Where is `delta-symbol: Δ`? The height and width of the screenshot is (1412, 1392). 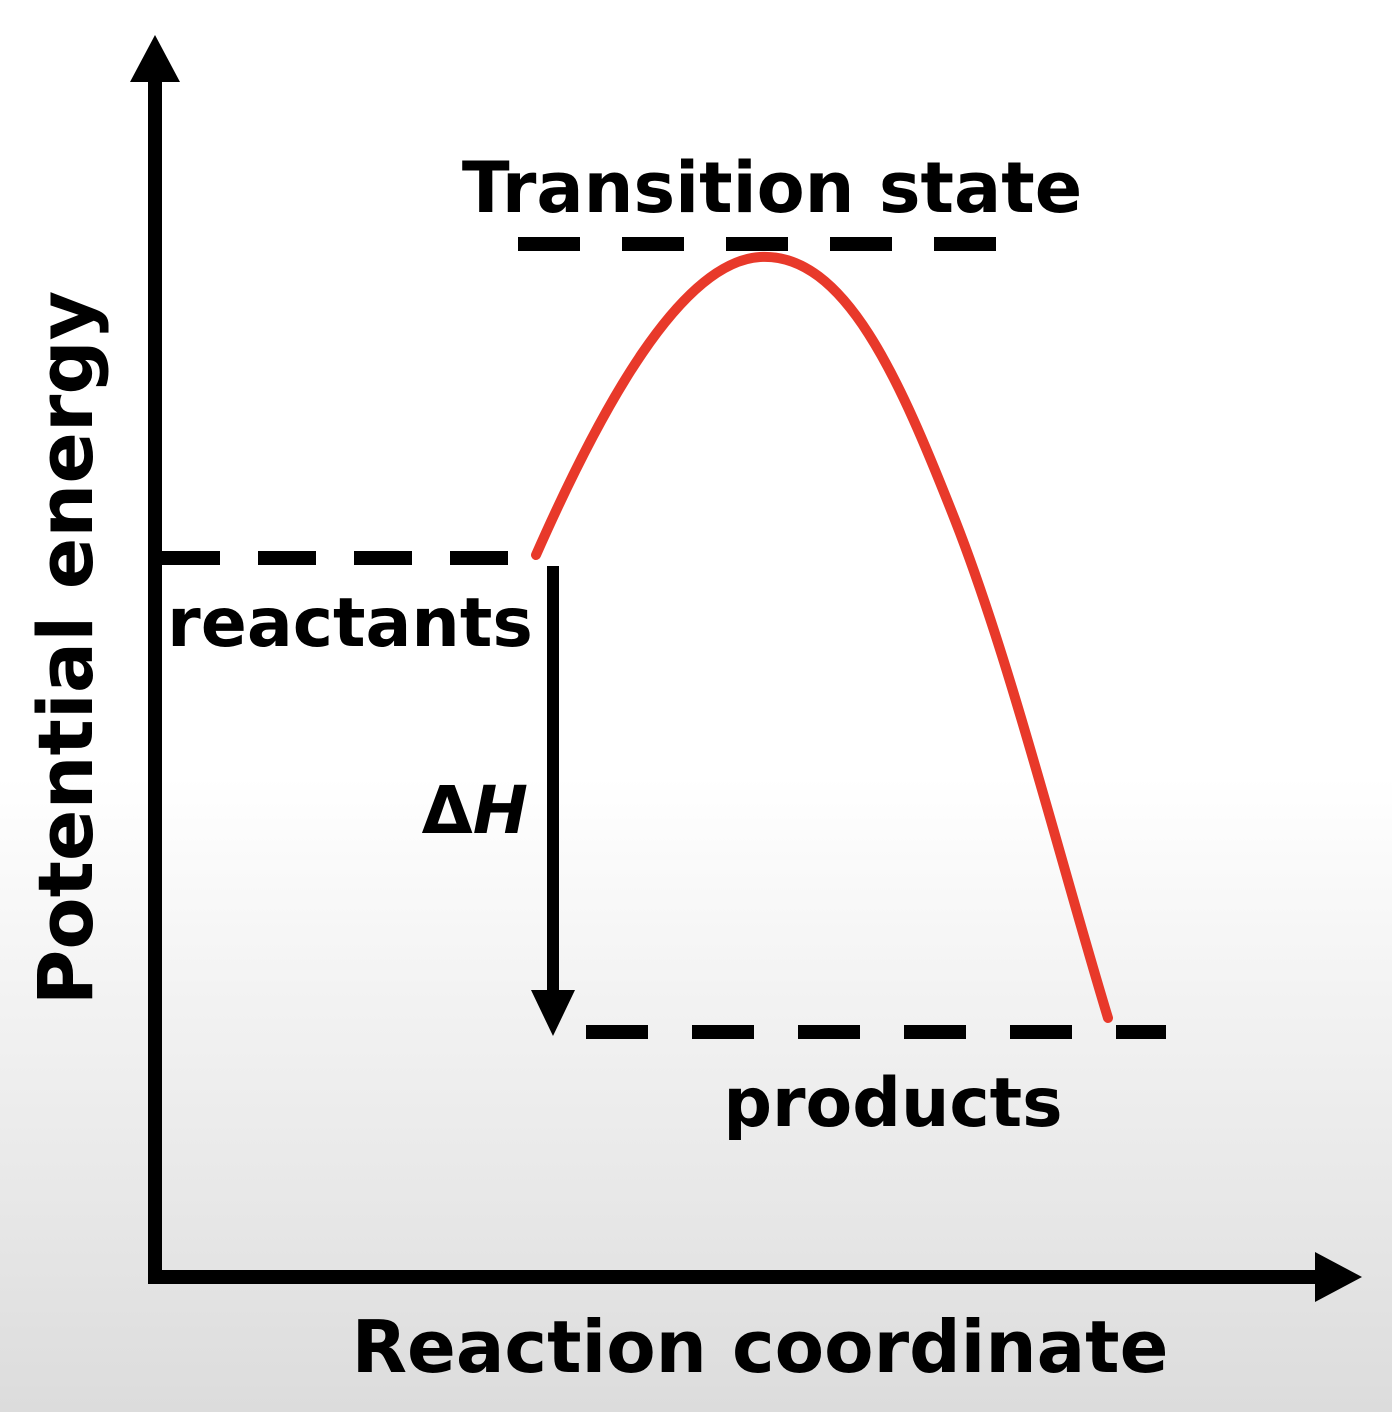
delta-symbol: Δ is located at coordinates (447, 810).